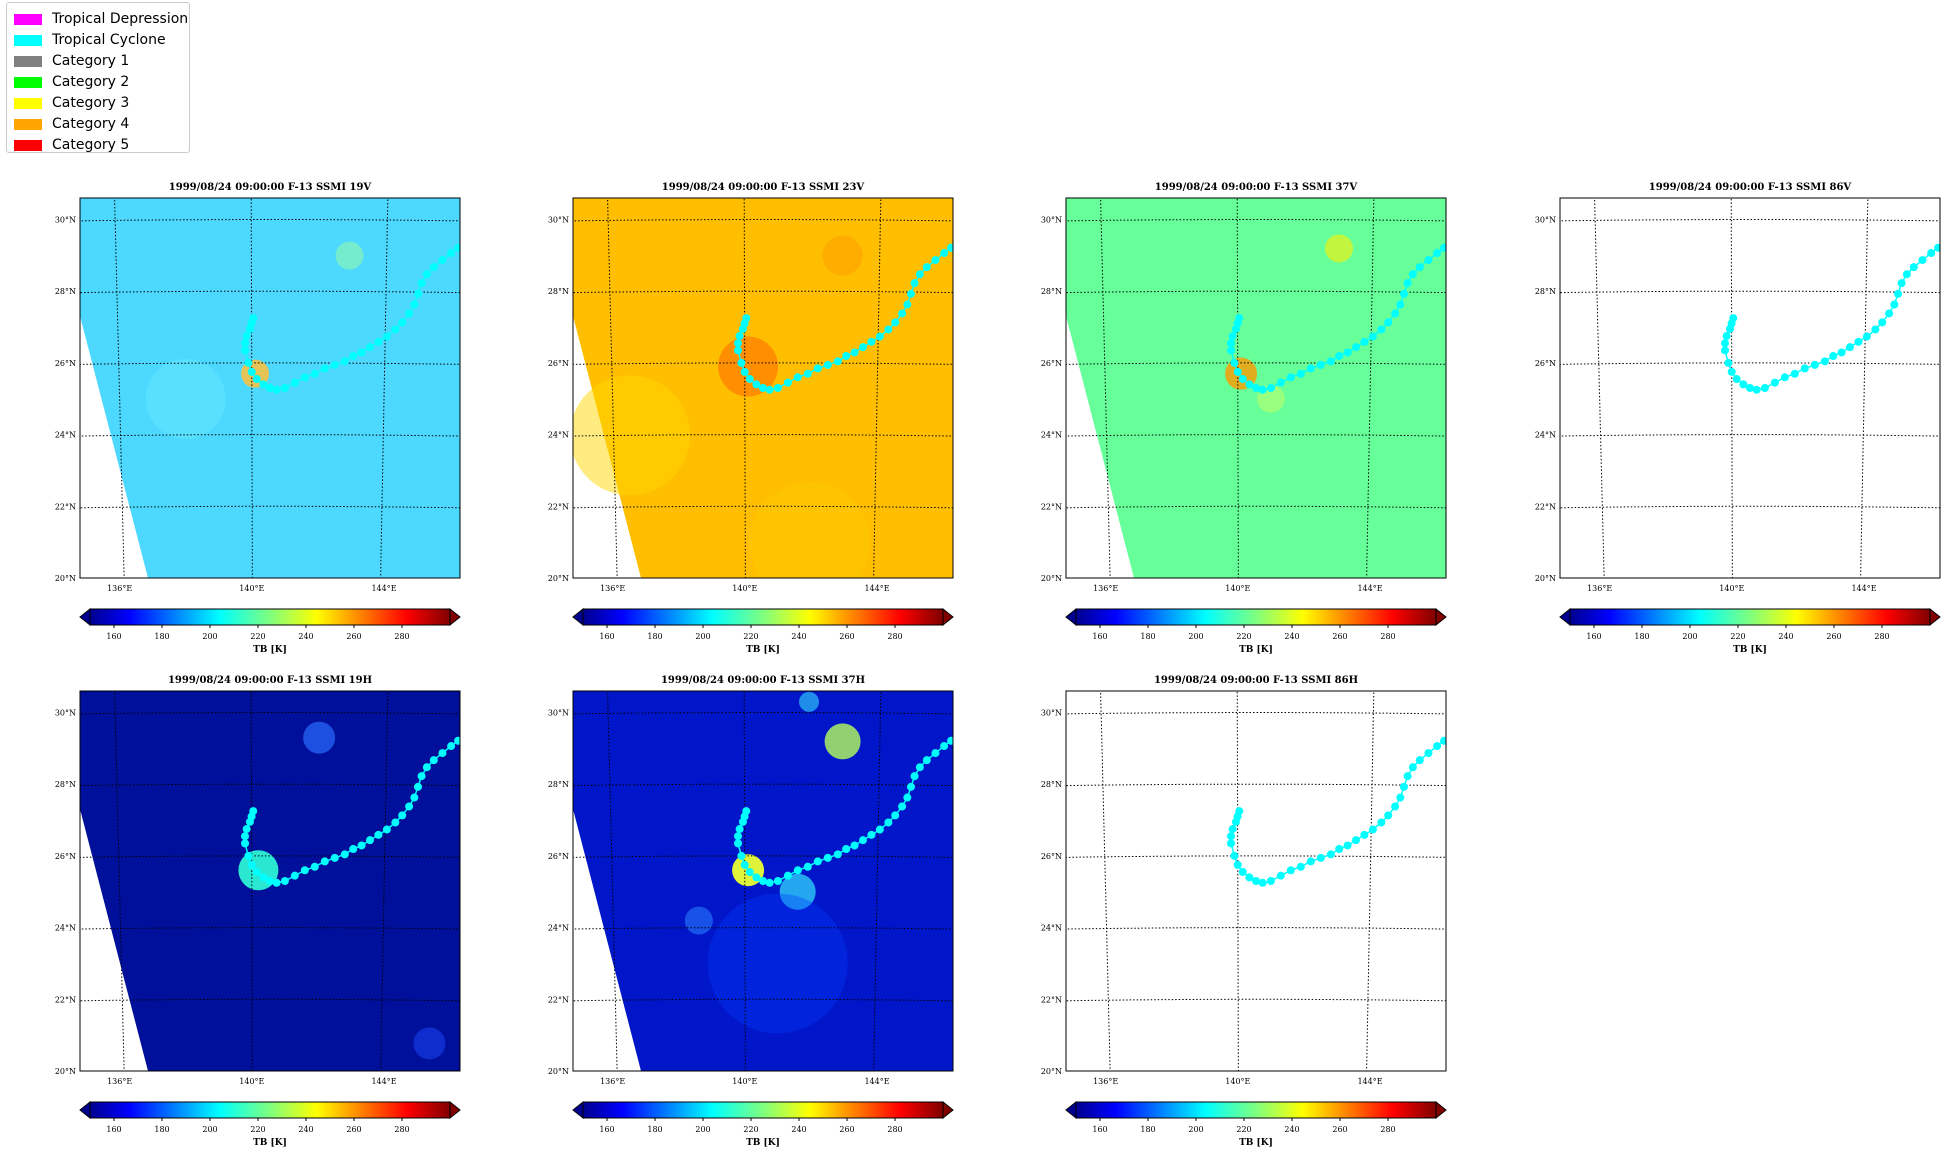 The height and width of the screenshot is (1162, 1947). Describe the element at coordinates (578, 1110) in the screenshot. I see `colorbar-min-extend` at that location.